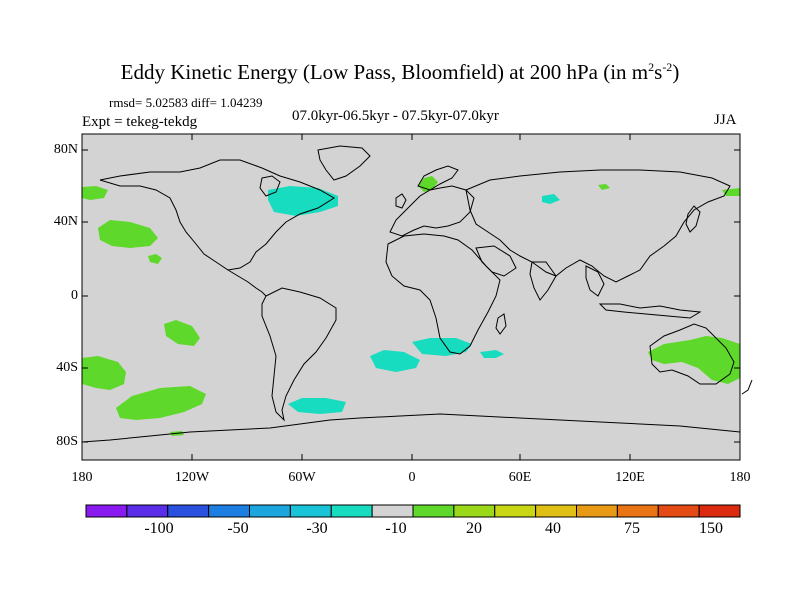 The height and width of the screenshot is (600, 800). I want to click on coast-arabia, so click(496, 261).